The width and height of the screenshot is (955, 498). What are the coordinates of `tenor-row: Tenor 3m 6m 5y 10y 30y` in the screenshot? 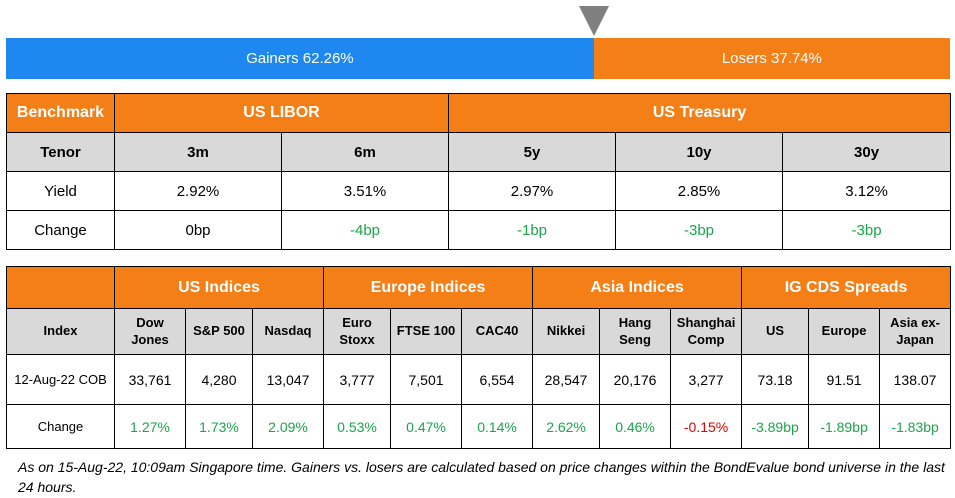 It's located at (479, 152).